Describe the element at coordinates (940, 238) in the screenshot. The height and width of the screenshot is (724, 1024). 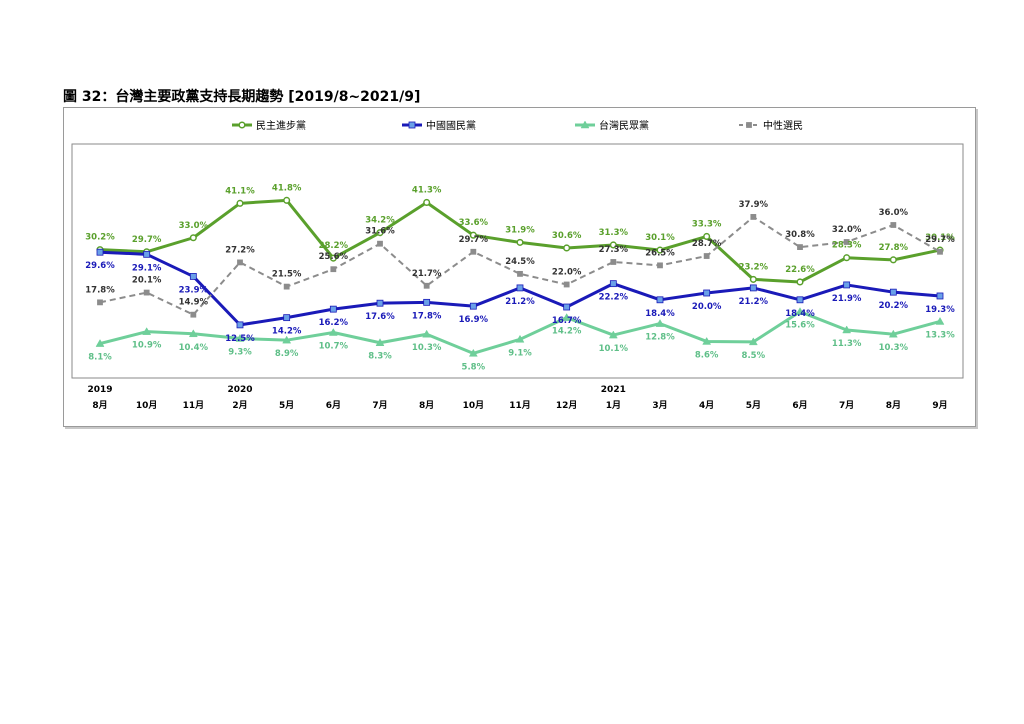
I see `data-label: 30.1%` at that location.